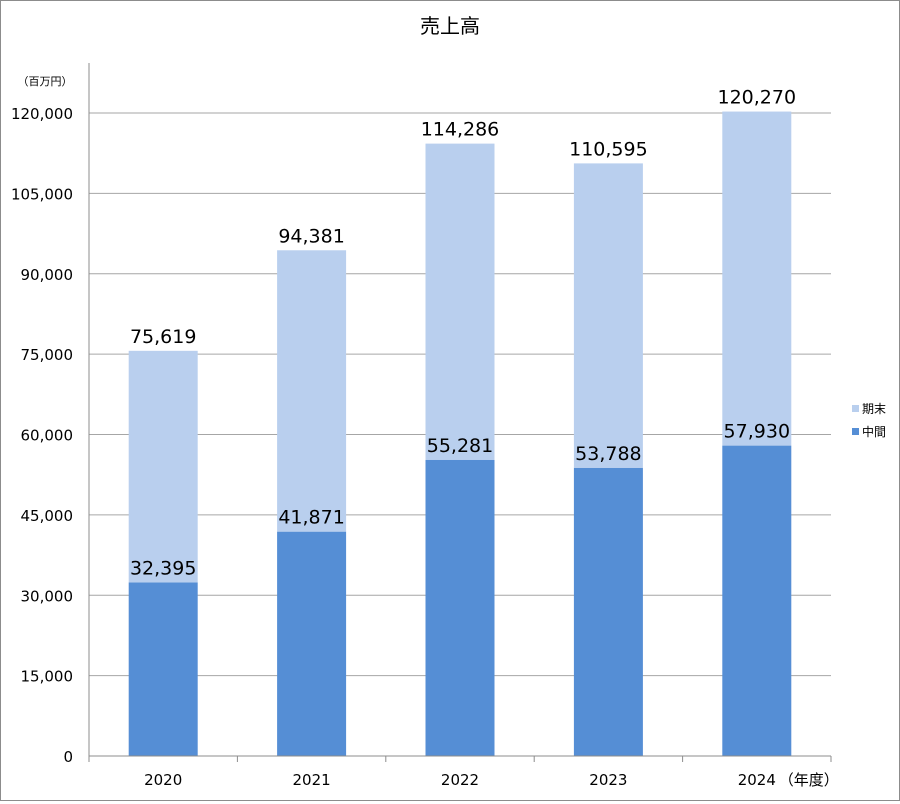  What do you see at coordinates (450, 26) in the screenshot?
I see `chart-title: 売上高` at bounding box center [450, 26].